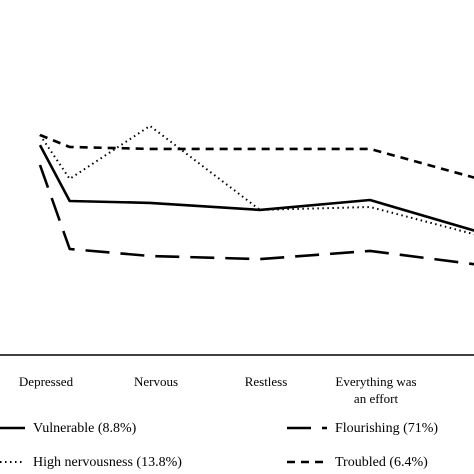 This screenshot has height=474, width=474. What do you see at coordinates (375, 390) in the screenshot?
I see `x-tick-label: Everything was an effort` at bounding box center [375, 390].